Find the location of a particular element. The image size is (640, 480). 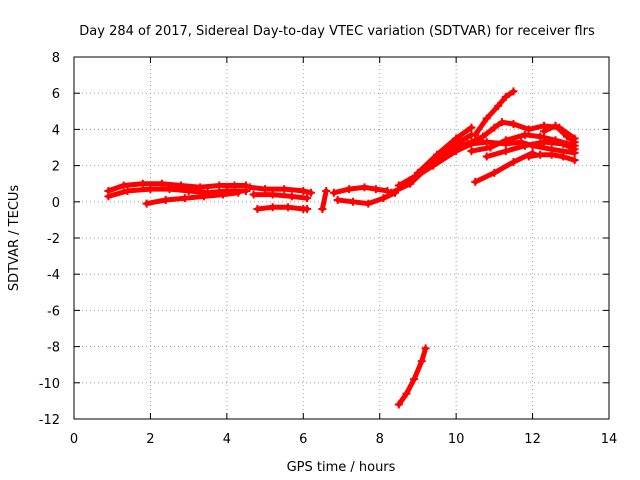

y-tick-label: 6 is located at coordinates (56, 94).